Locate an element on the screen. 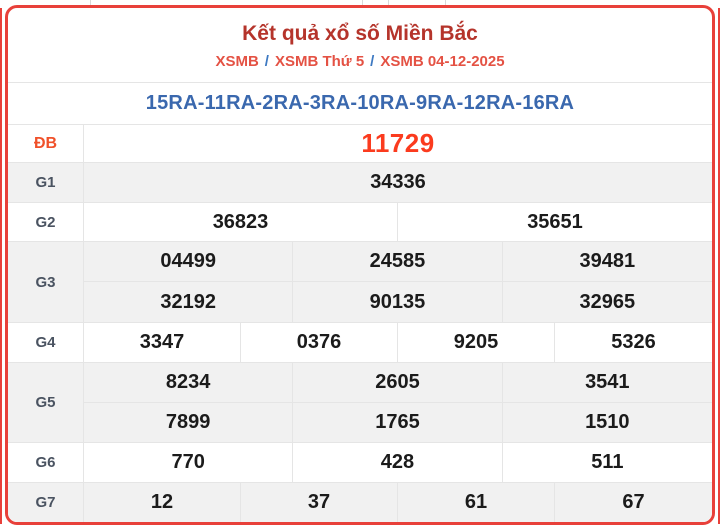 This screenshot has height=530, width=720. prize-cell: 11729 is located at coordinates (398, 143).